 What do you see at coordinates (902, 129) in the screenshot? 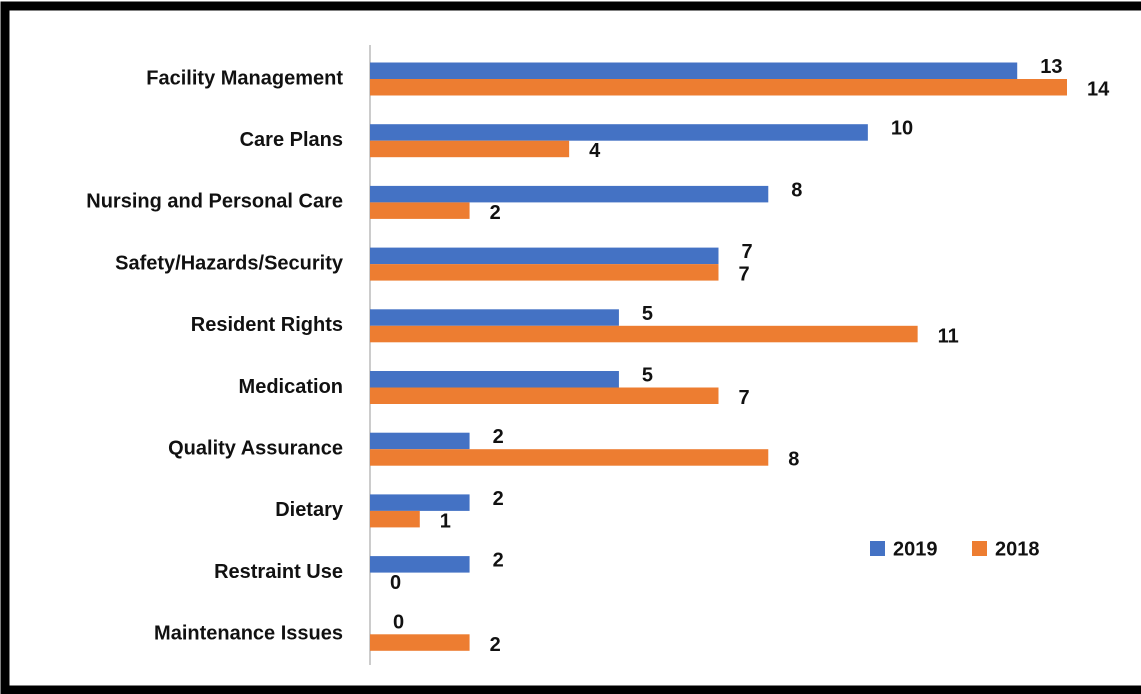
I see `value-label: 10` at bounding box center [902, 129].